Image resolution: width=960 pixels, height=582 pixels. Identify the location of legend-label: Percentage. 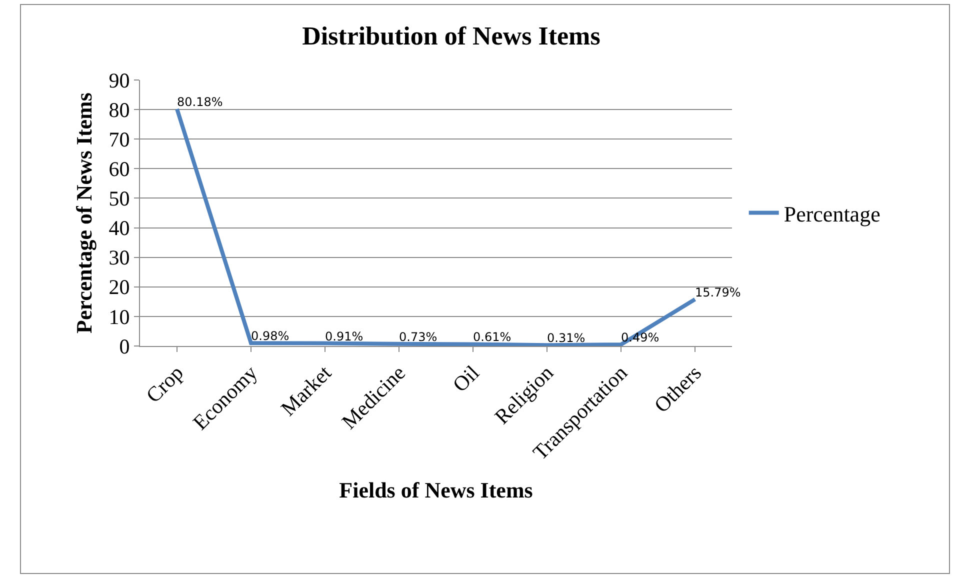
(832, 213).